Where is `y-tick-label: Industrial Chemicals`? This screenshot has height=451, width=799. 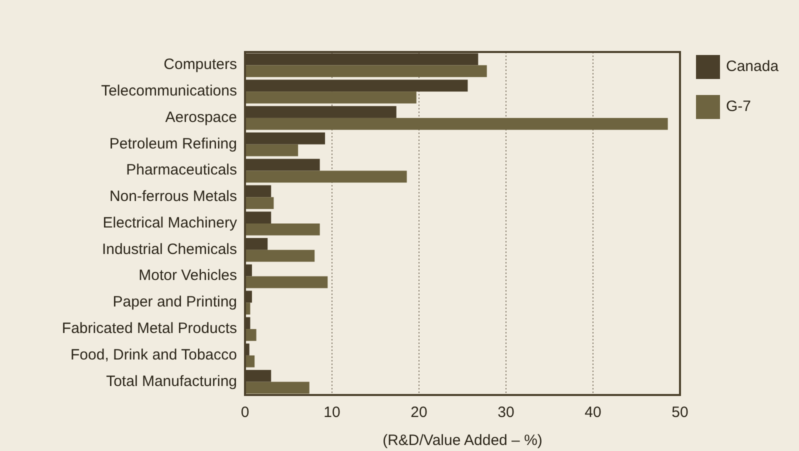
y-tick-label: Industrial Chemicals is located at coordinates (169, 249).